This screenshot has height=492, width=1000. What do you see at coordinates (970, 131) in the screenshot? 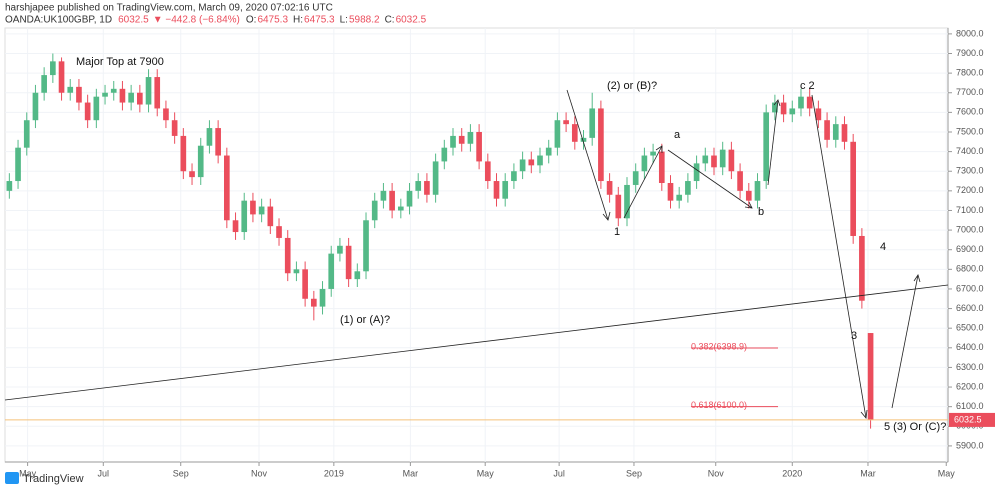
I see `y-tick-label: 7500.0` at bounding box center [970, 131].